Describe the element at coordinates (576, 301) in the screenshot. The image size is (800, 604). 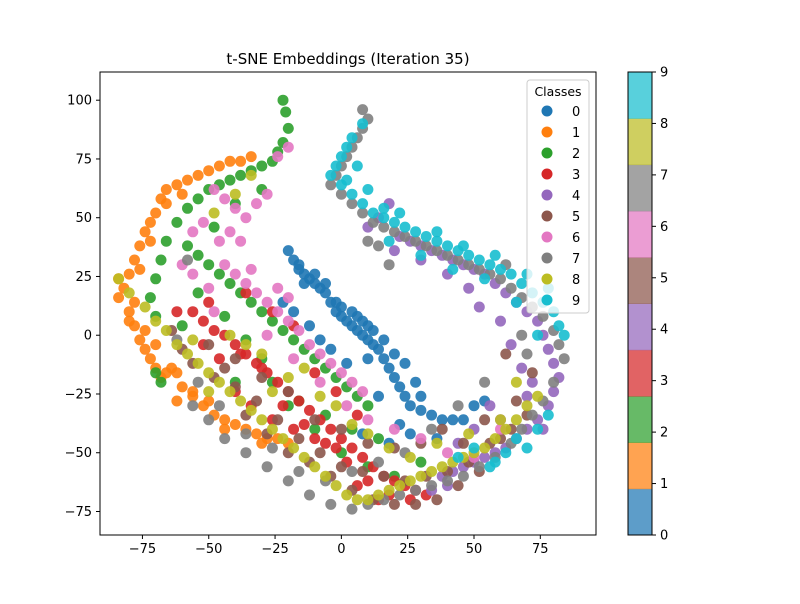
I see `legend-label-9: 9` at that location.